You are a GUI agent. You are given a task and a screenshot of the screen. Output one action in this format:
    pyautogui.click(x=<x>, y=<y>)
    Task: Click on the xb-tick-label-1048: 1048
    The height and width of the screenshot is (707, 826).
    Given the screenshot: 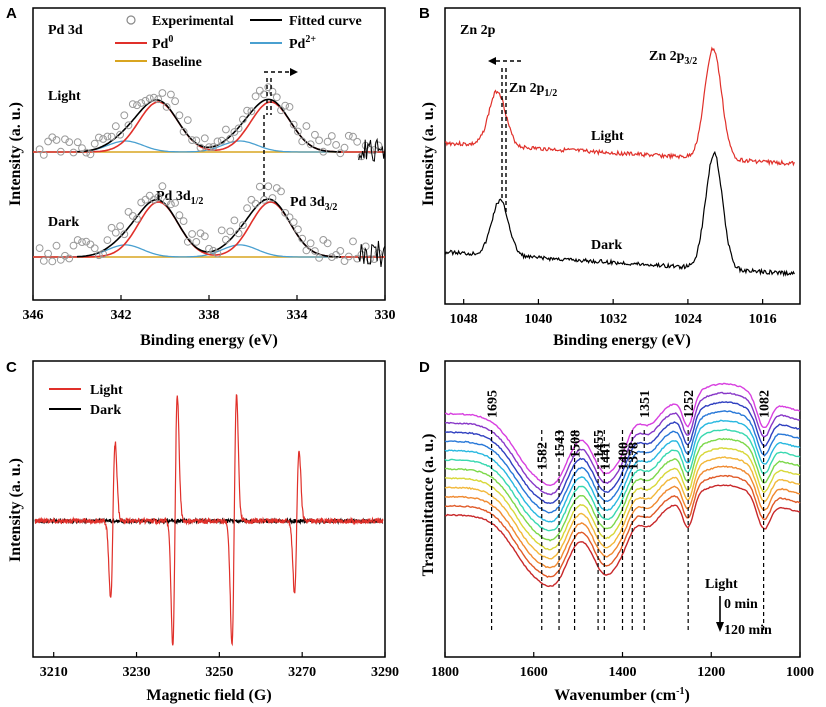 What is the action you would take?
    pyautogui.click(x=464, y=319)
    